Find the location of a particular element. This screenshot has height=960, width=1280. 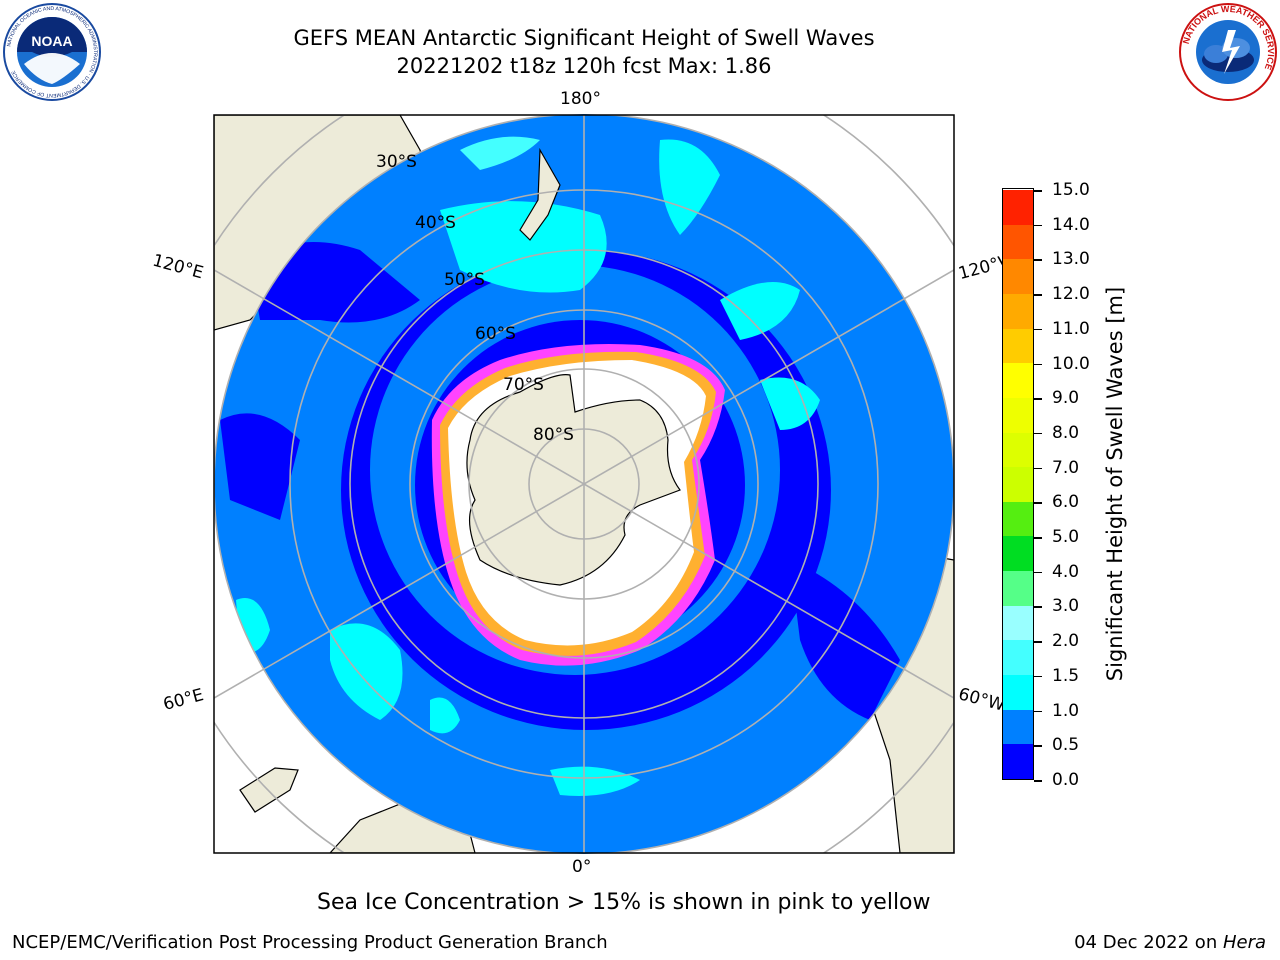

colorbar-tick-label: 6.0 is located at coordinates (1066, 502).